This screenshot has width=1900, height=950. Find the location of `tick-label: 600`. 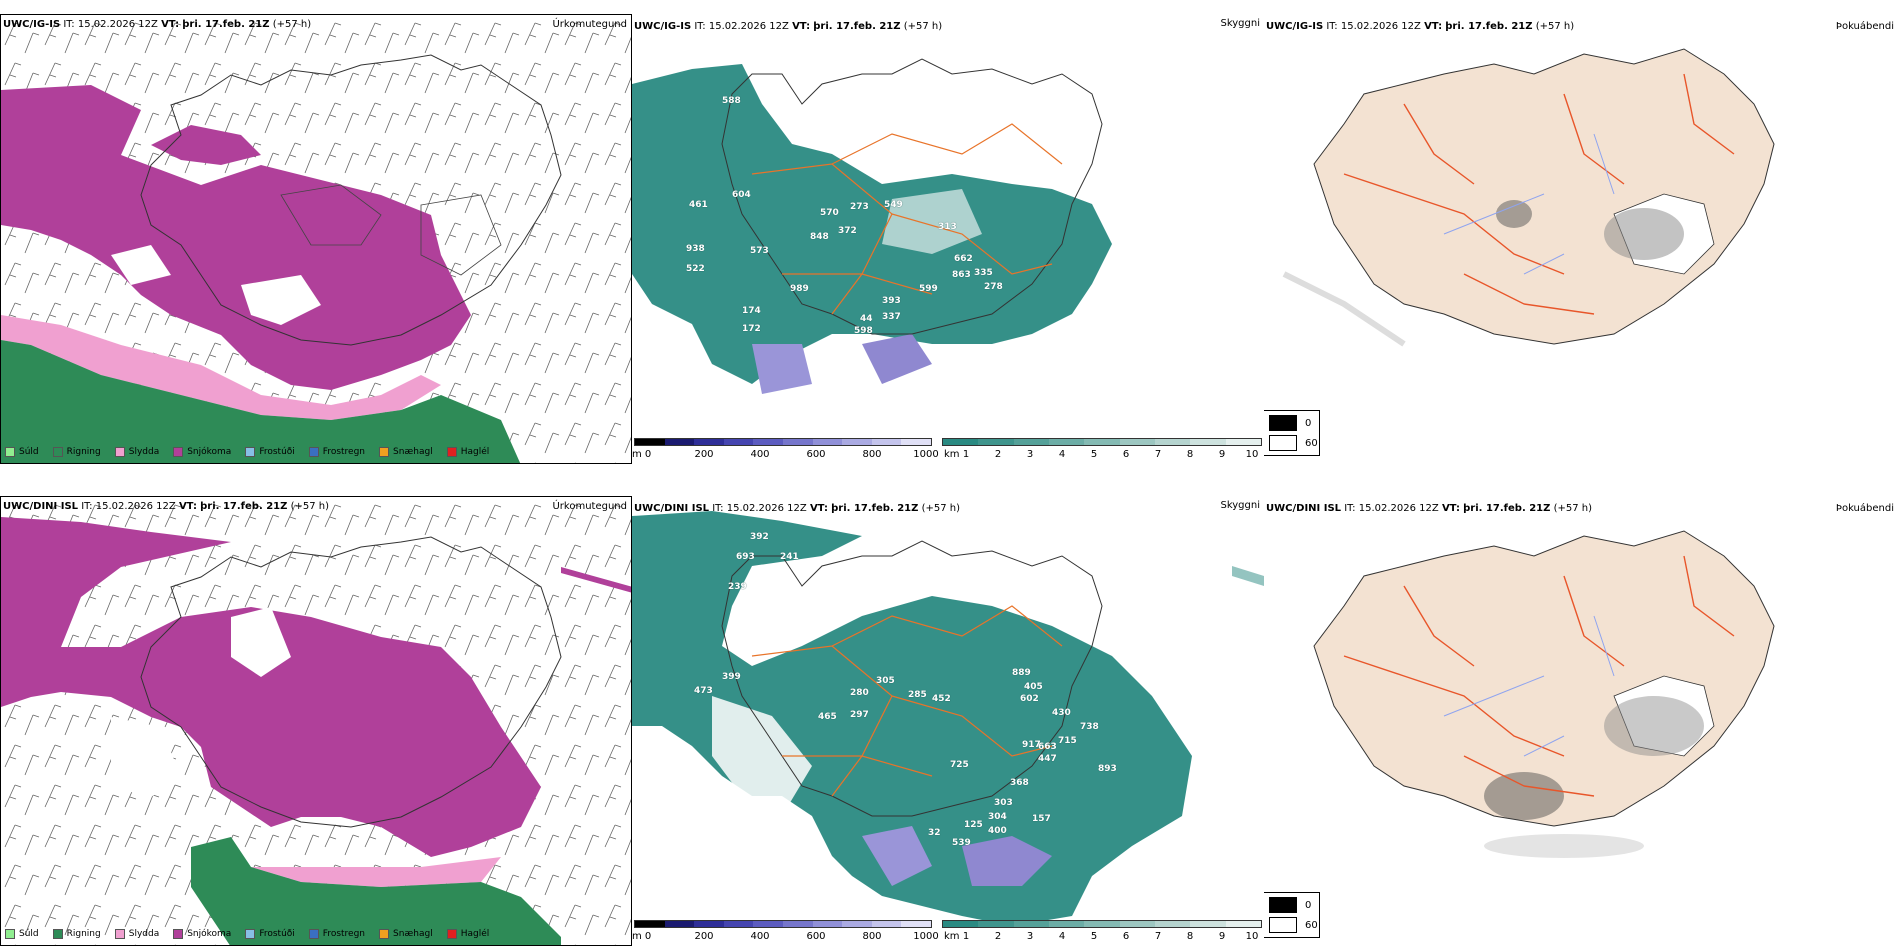

tick-label: 600 is located at coordinates (816, 936).